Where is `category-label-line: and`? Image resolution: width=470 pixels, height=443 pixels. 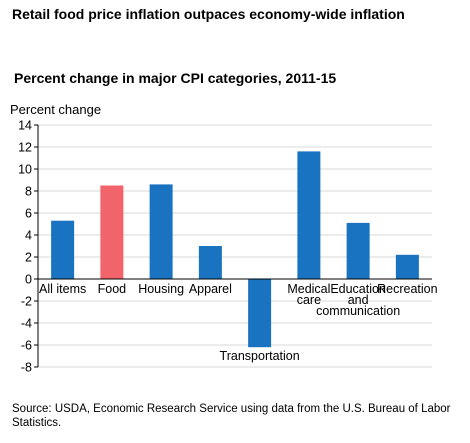
category-label-line: and is located at coordinates (358, 300).